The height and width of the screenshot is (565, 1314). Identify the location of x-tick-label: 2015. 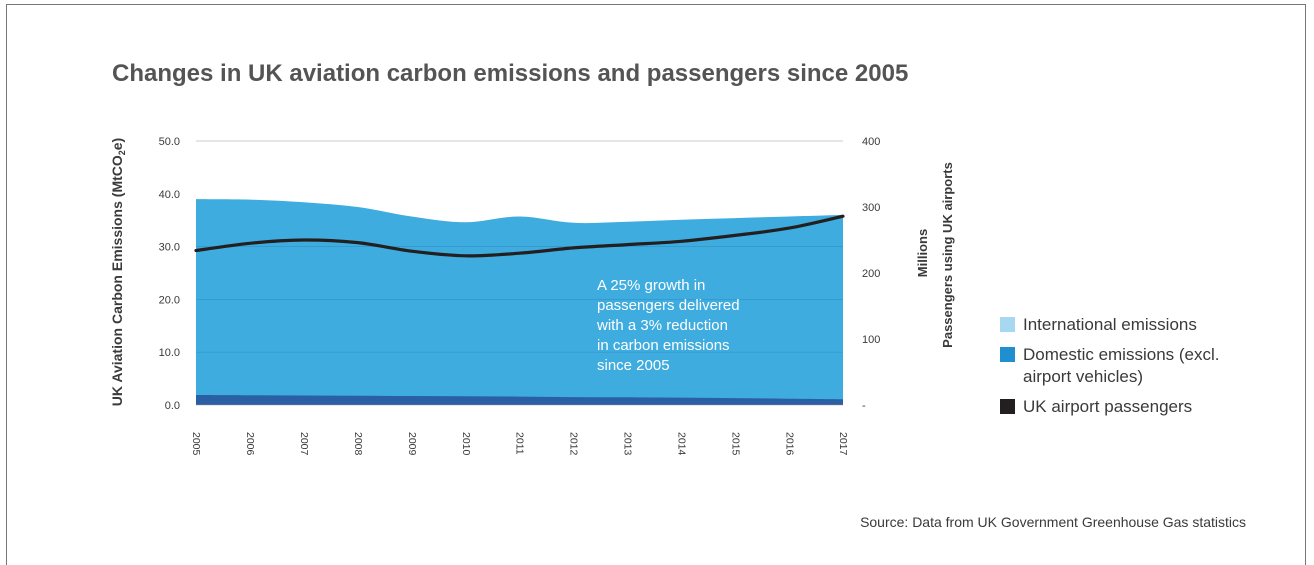
(735, 444).